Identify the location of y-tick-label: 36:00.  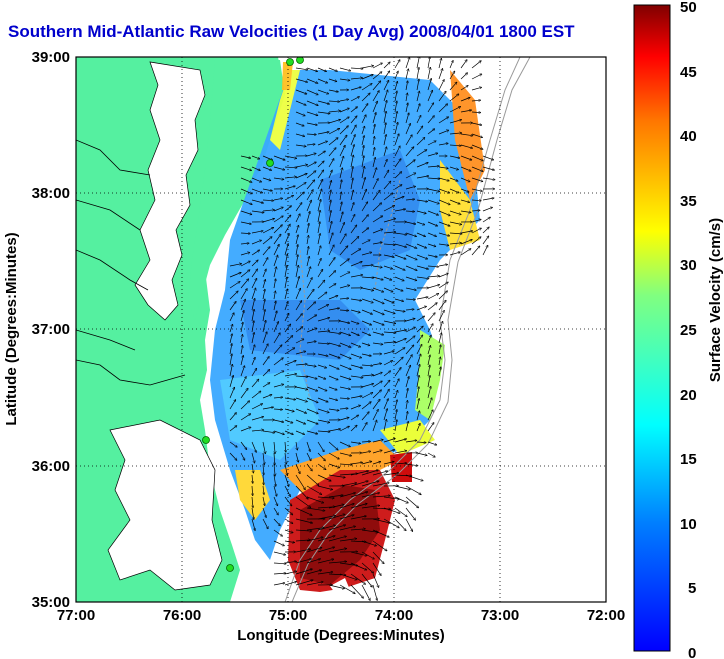
(51, 466).